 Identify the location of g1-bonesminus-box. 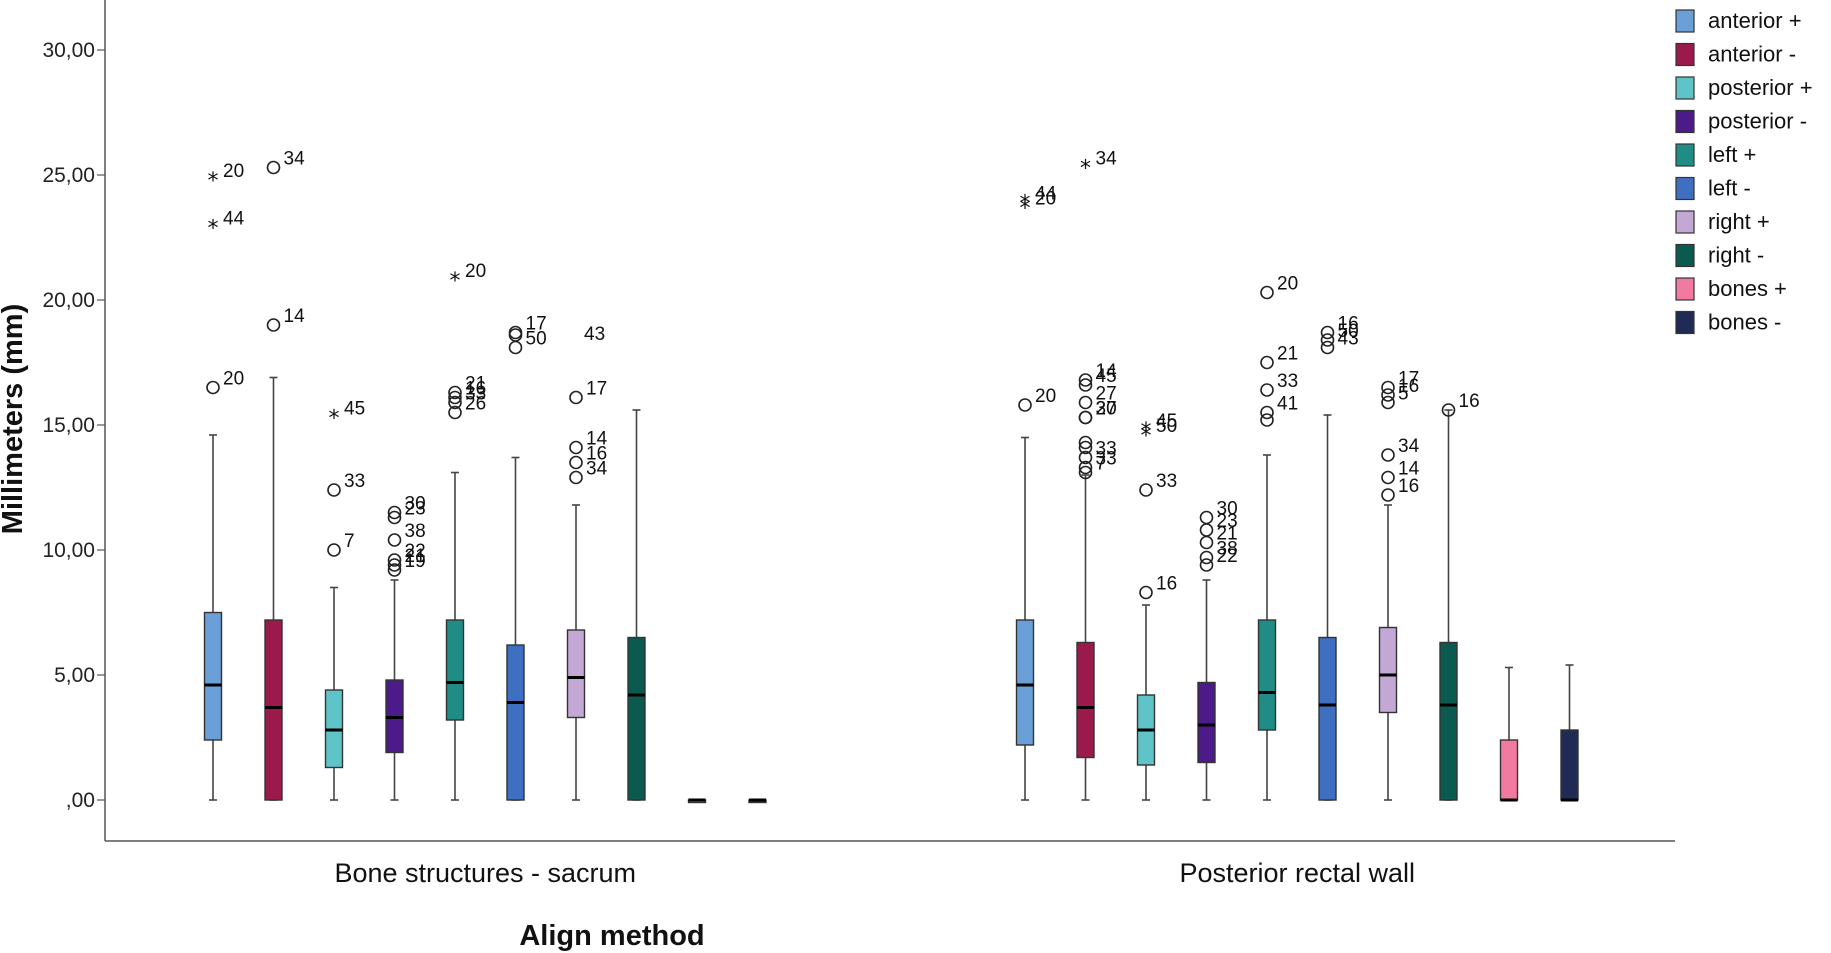
(1569, 765).